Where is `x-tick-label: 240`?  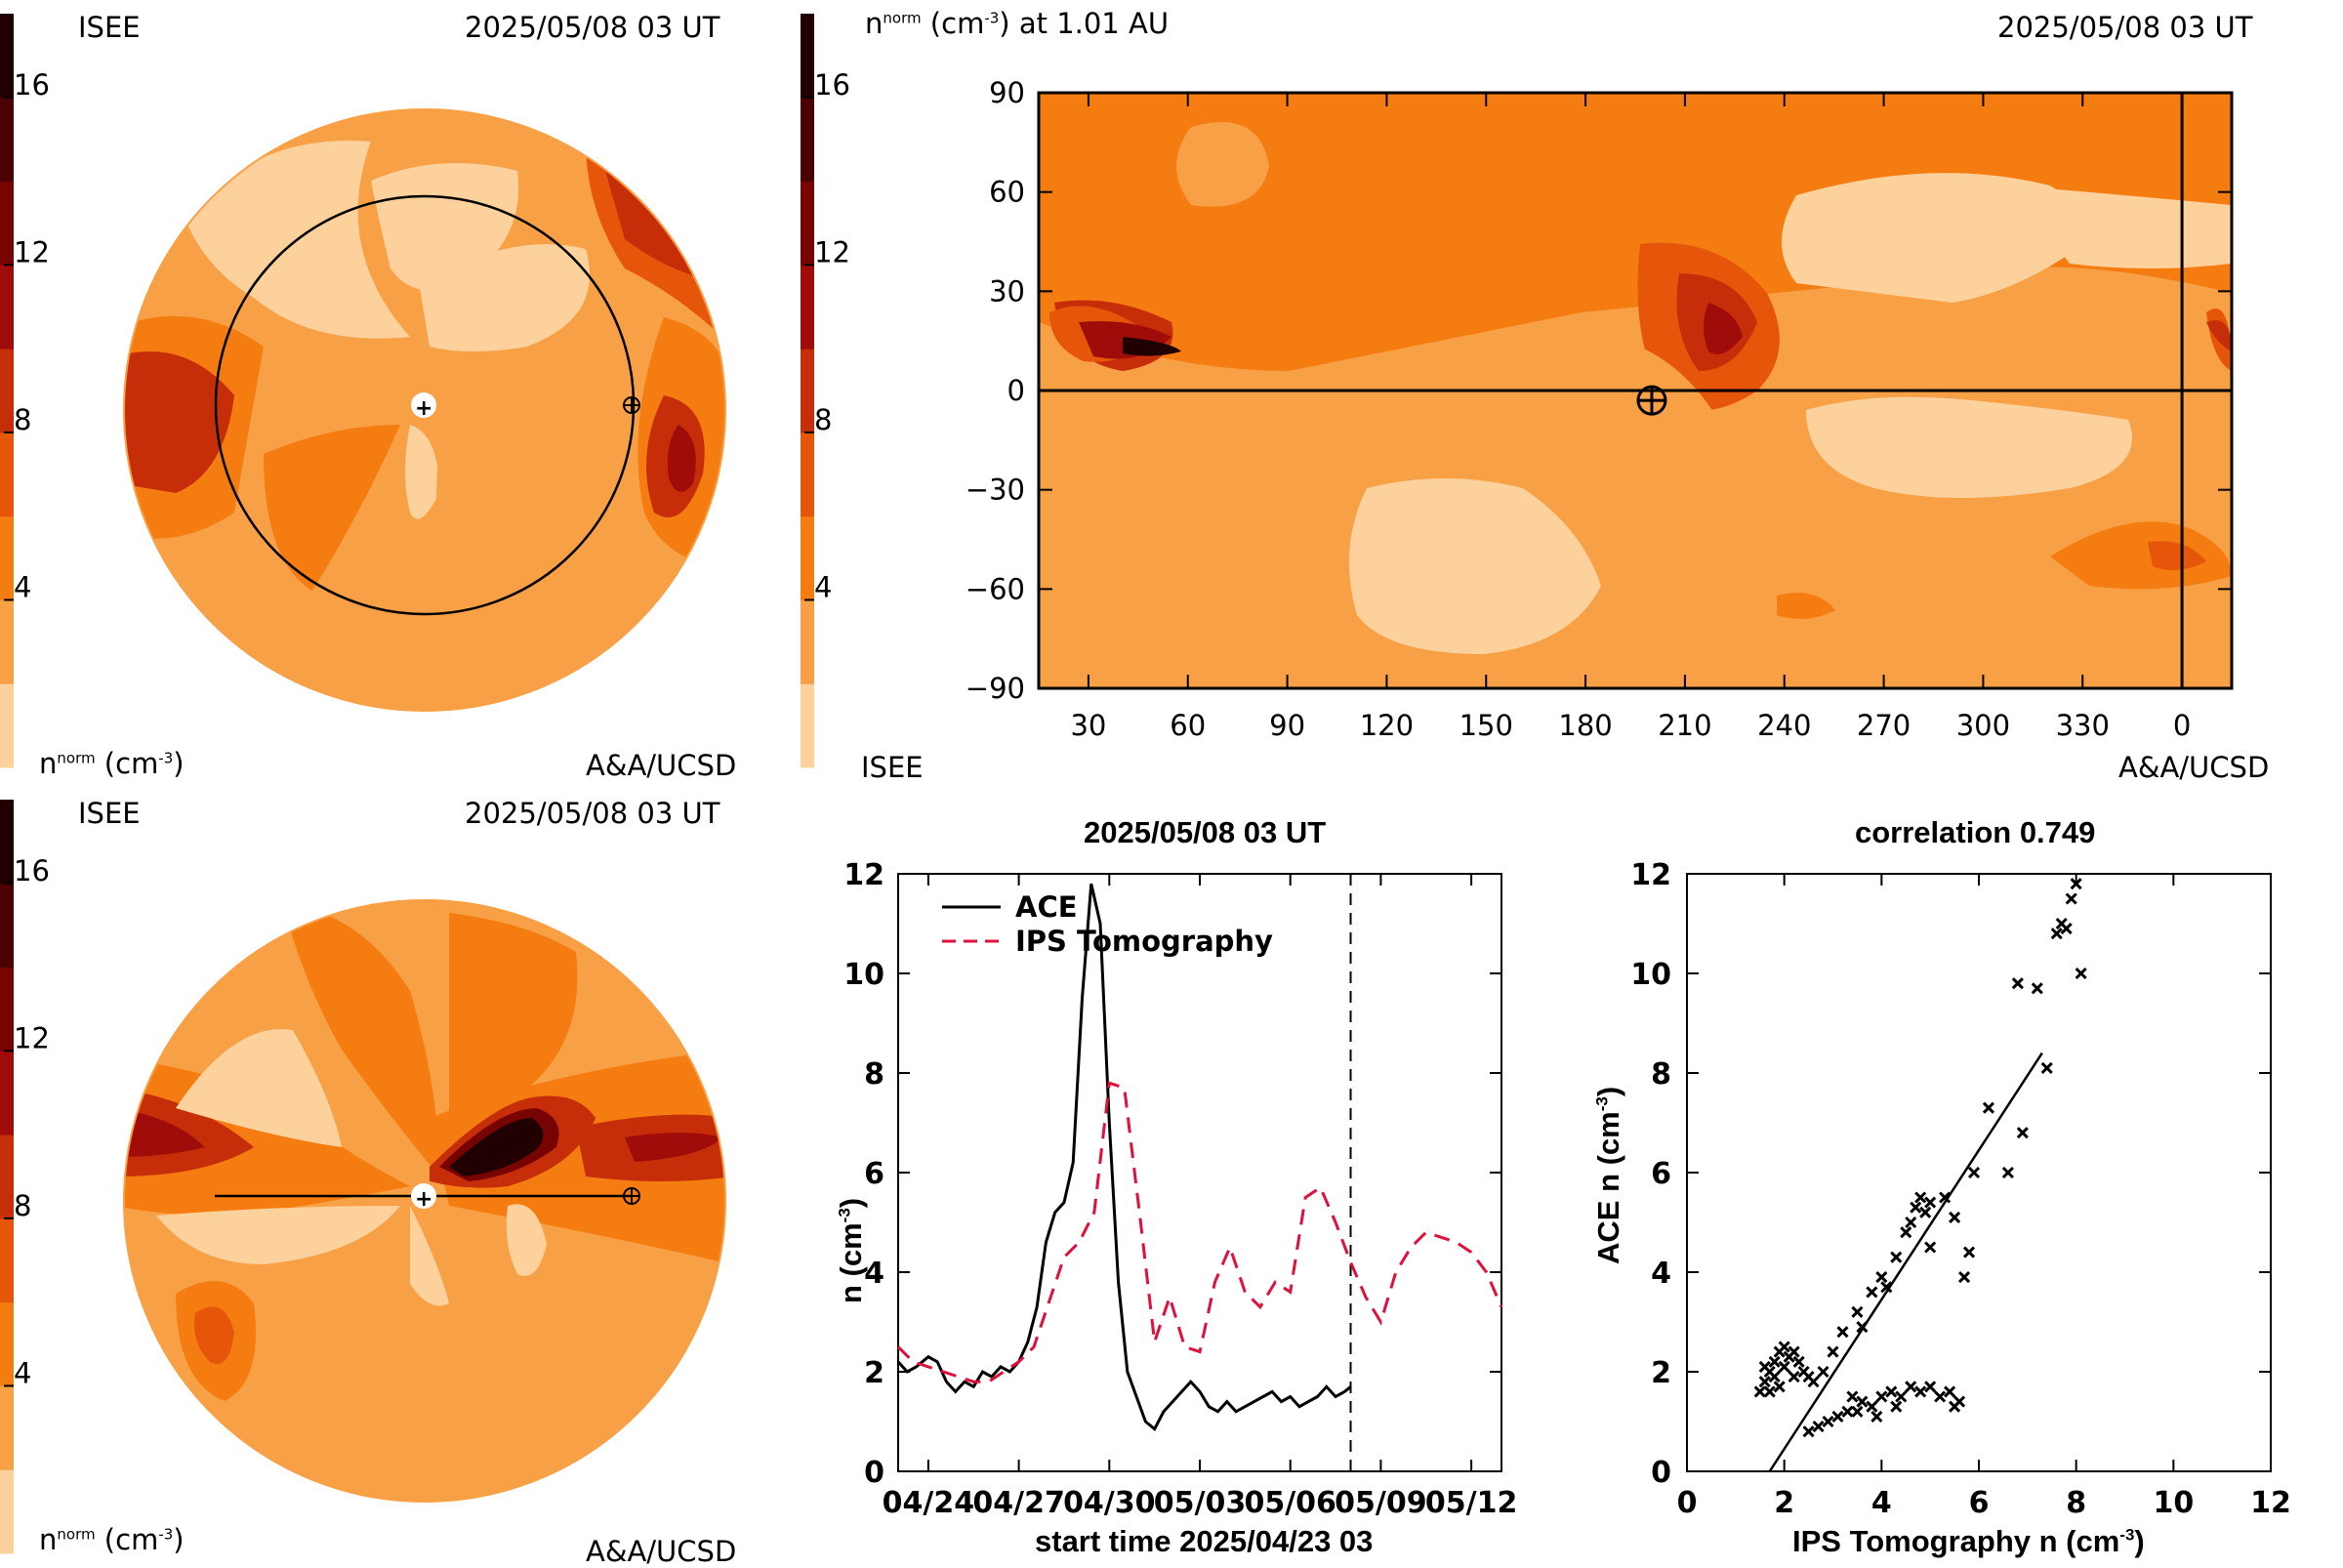
x-tick-label: 240 is located at coordinates (1784, 725).